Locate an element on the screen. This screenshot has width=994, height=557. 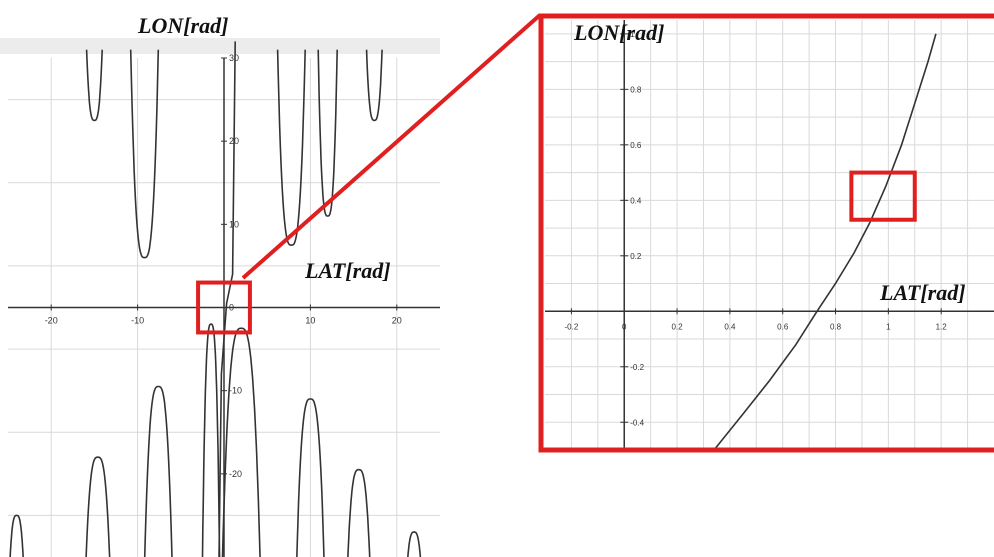
zoom-focus-box is located at coordinates (883, 196).